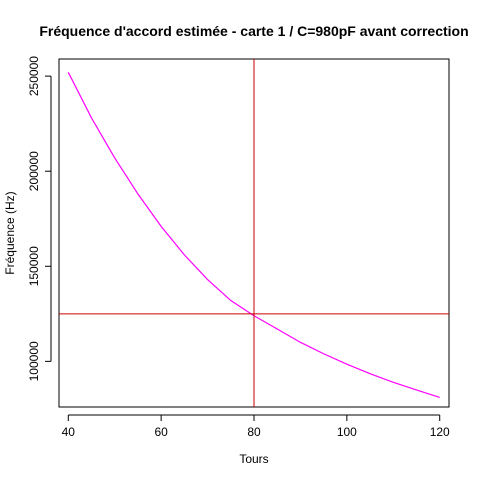 The image size is (480, 480). What do you see at coordinates (34, 361) in the screenshot?
I see `y-tick-label: 100000` at bounding box center [34, 361].